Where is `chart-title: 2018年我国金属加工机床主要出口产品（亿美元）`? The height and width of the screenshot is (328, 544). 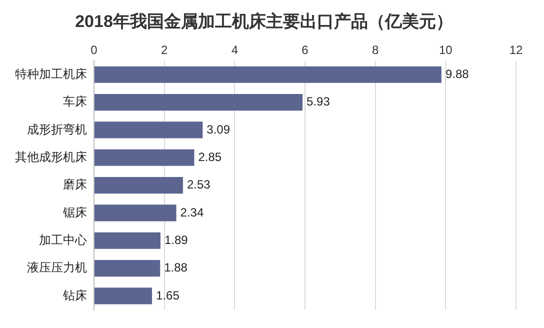 chart-title: 2018年我国金属加工机床主要出口产品（亿美元） is located at coordinates (264, 21).